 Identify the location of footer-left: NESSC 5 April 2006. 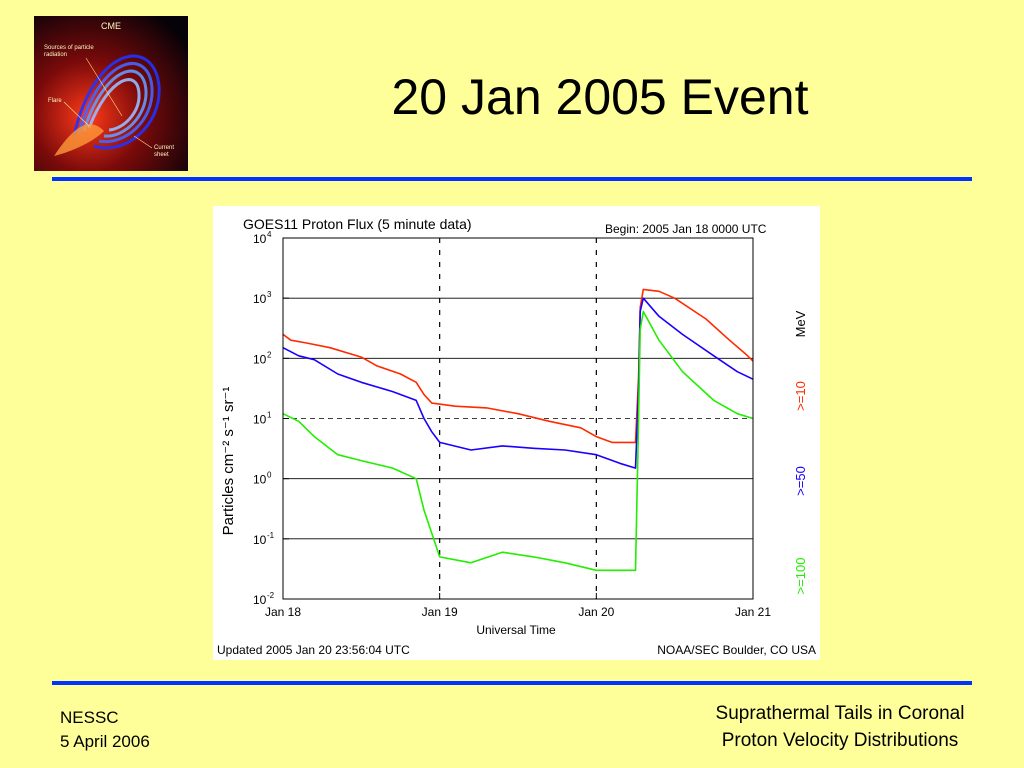
(105, 730).